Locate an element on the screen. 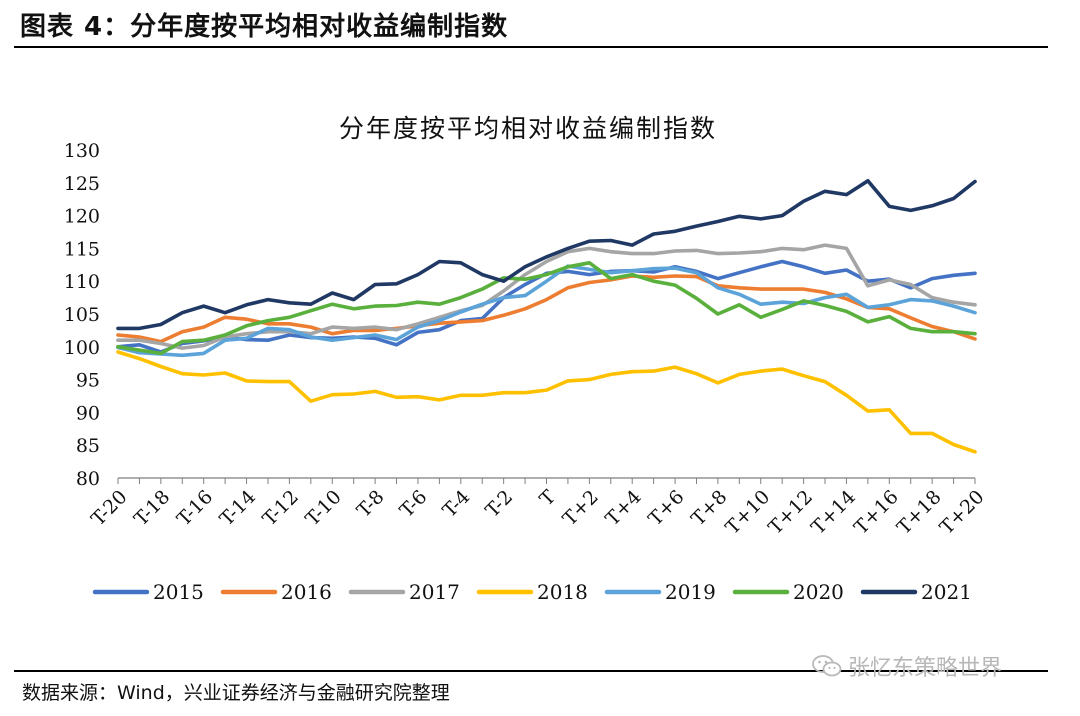 The image size is (1080, 716). series-line-2016 is located at coordinates (546, 309).